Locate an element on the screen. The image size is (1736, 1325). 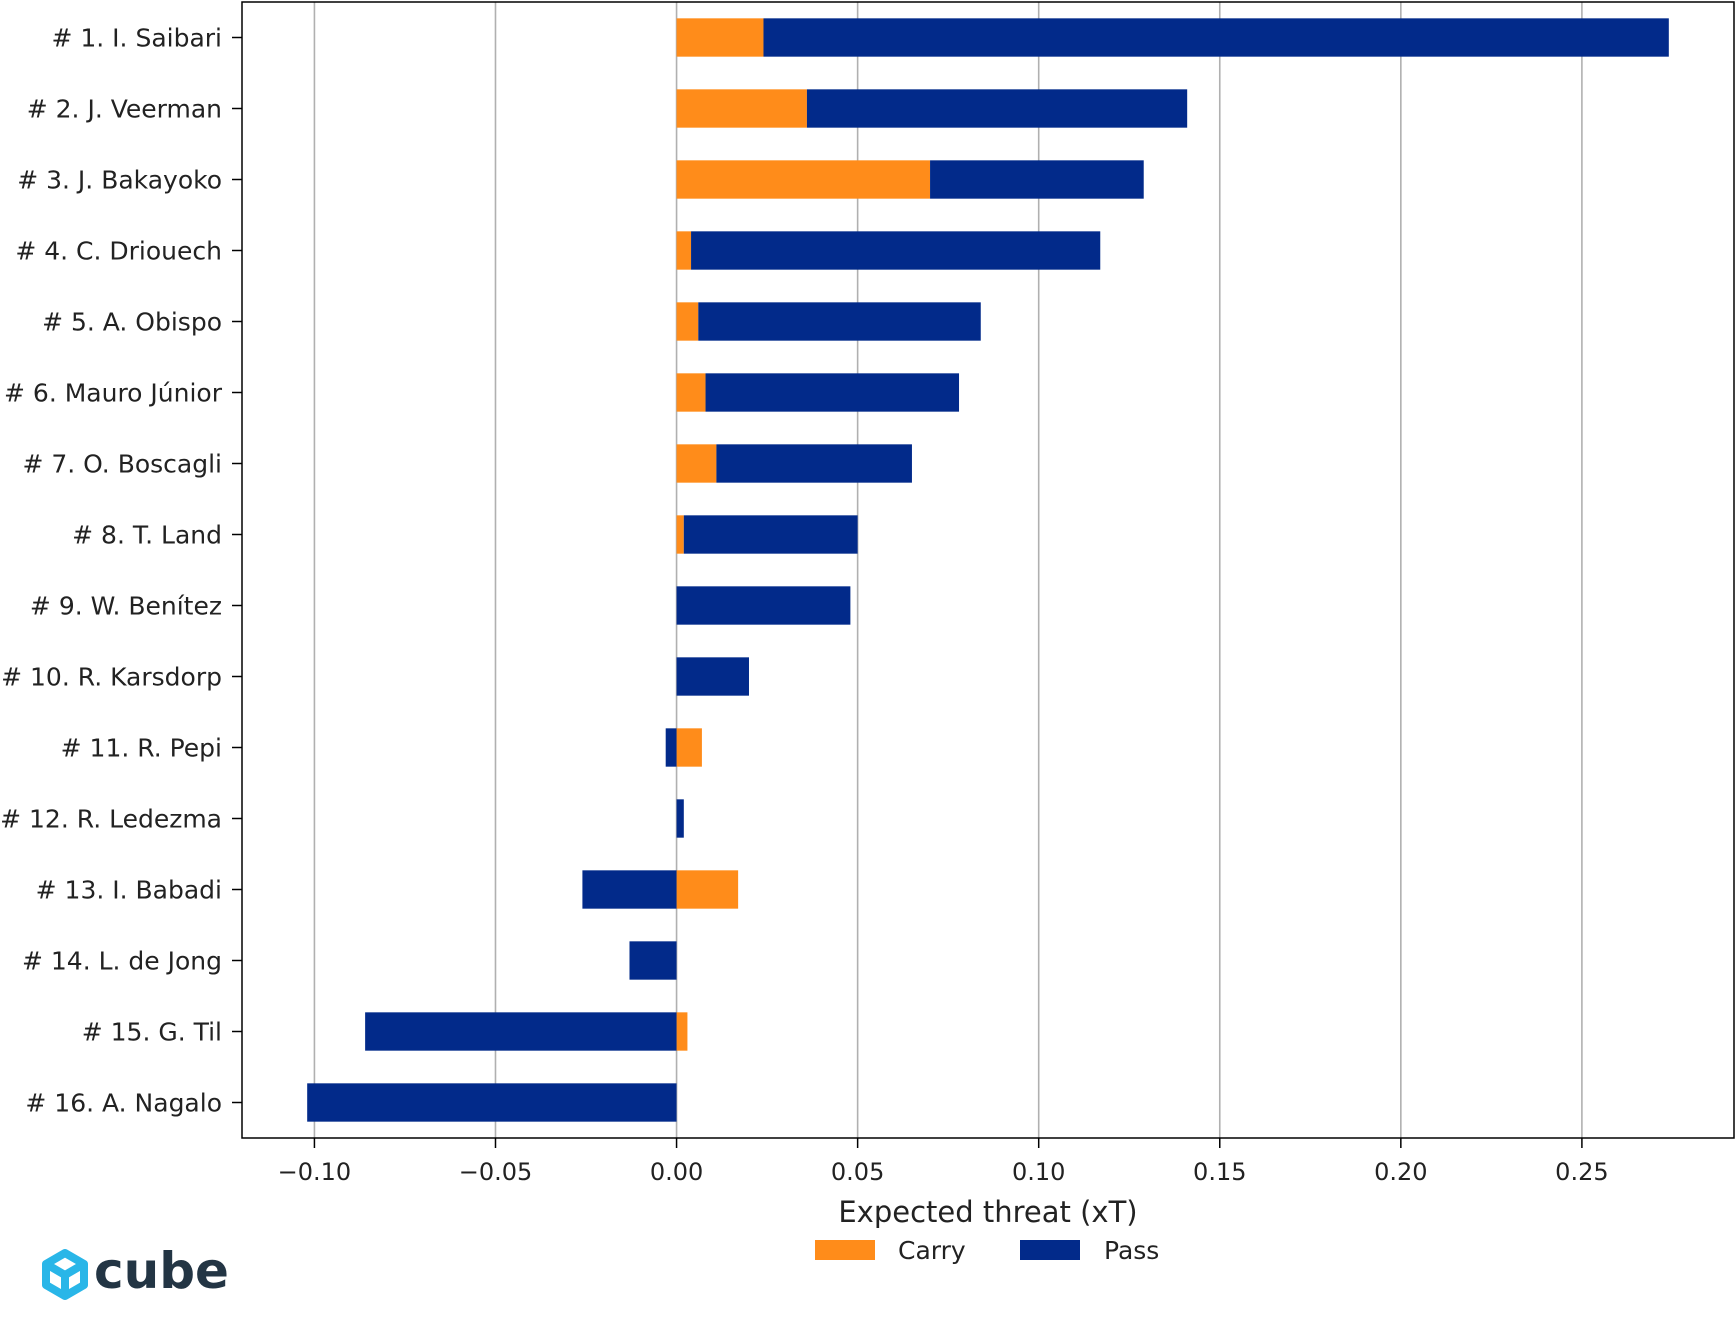
y-tick-label-15: # 15. G. Til is located at coordinates (152, 1032).